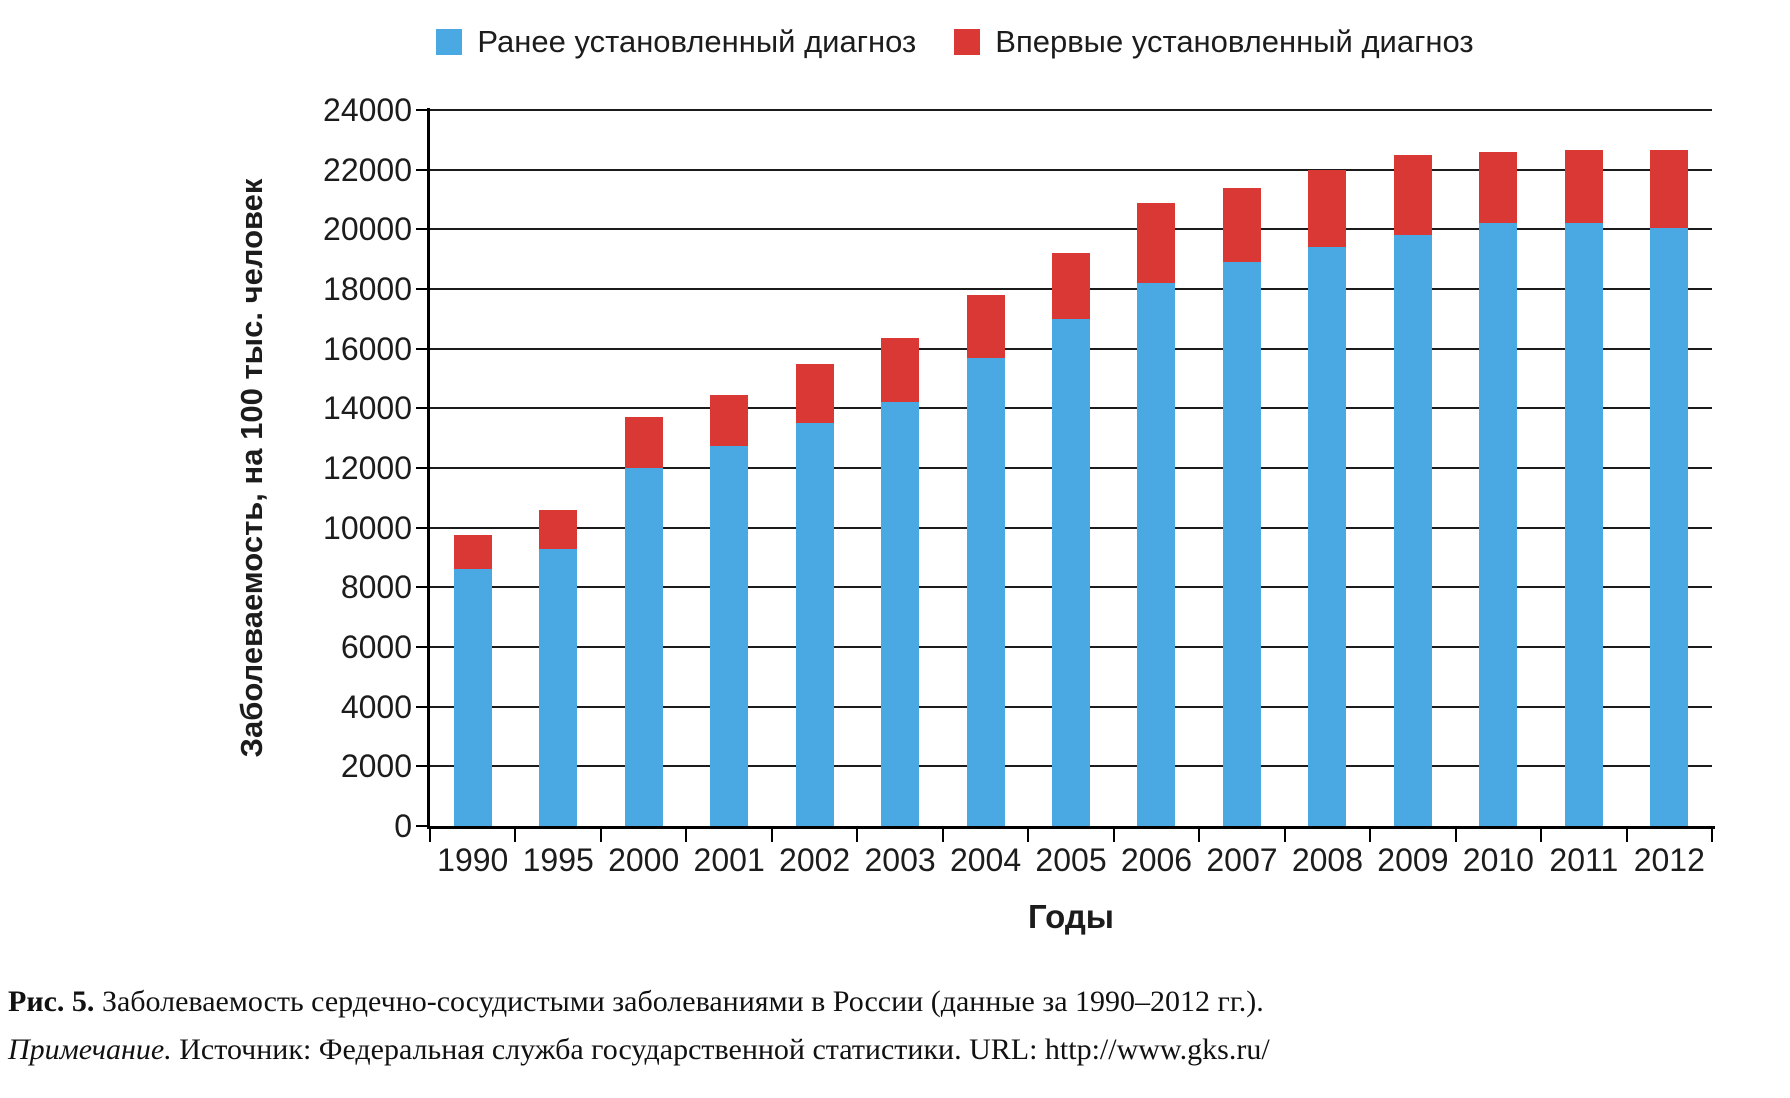 This screenshot has height=1098, width=1790. I want to click on x-axis-title: Годы, so click(1071, 916).